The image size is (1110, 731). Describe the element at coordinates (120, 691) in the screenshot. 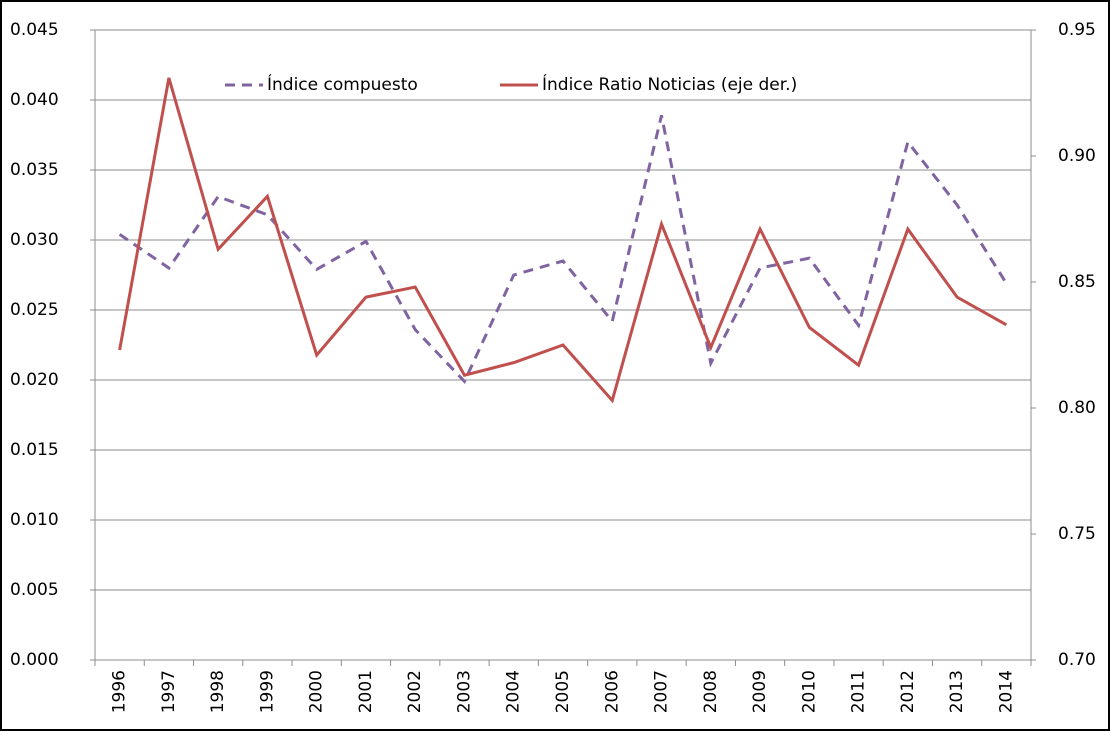

I see `x-tick-label: 1996` at that location.